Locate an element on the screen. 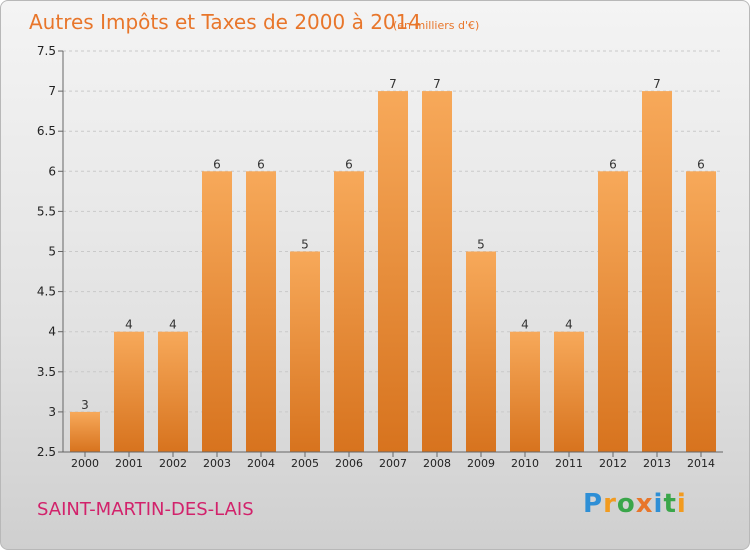  x-tick-label: 2005 is located at coordinates (305, 463).